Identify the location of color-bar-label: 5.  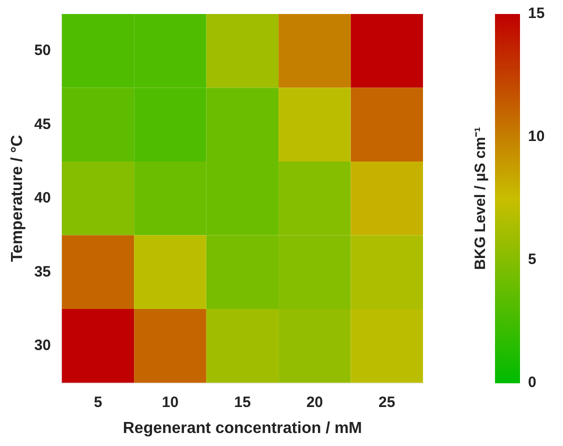
(532, 259).